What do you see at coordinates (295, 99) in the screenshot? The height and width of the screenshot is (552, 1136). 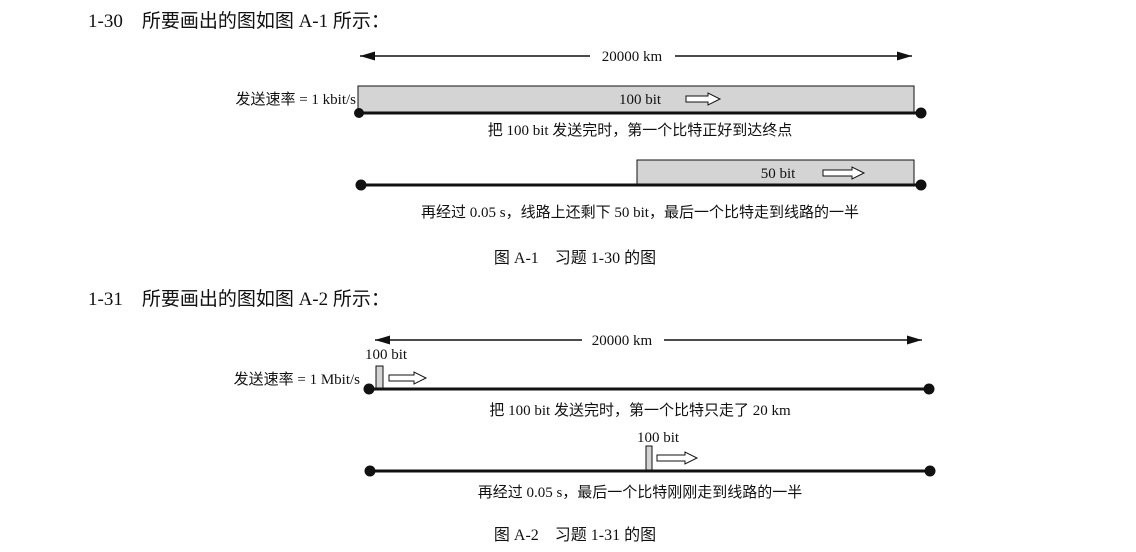 I see `rate-label: 发送速率 = 1 kbit/s` at bounding box center [295, 99].